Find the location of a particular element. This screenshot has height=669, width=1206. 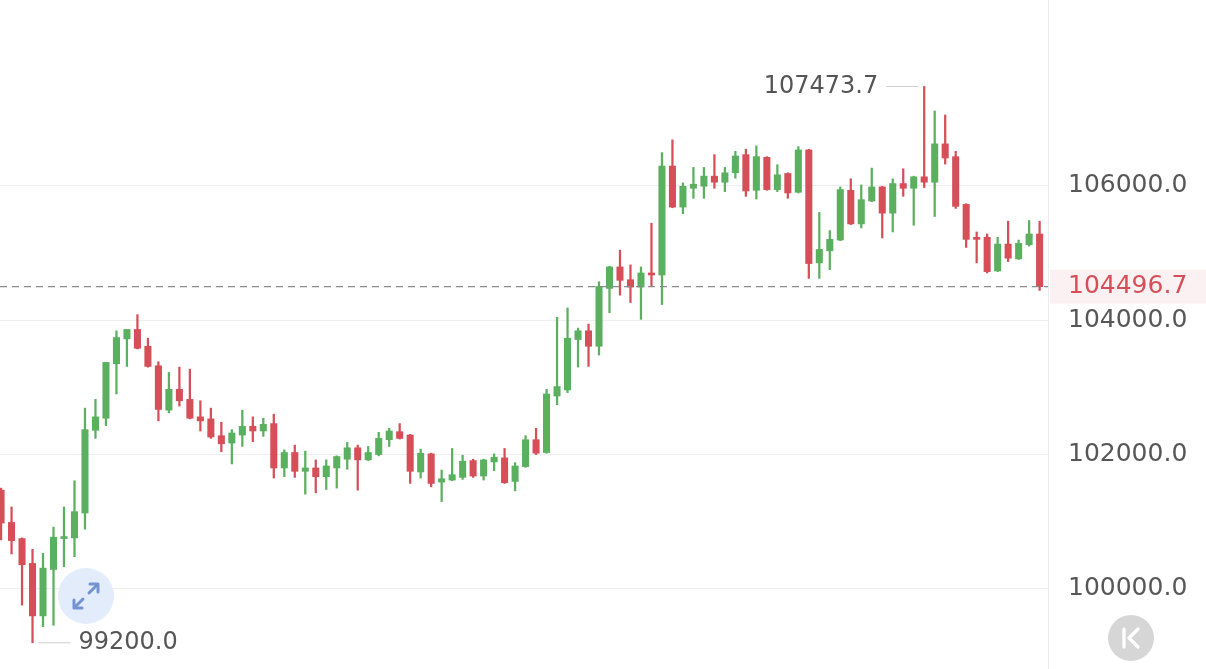

y-tick-label: 102000.0 is located at coordinates (1128, 453).